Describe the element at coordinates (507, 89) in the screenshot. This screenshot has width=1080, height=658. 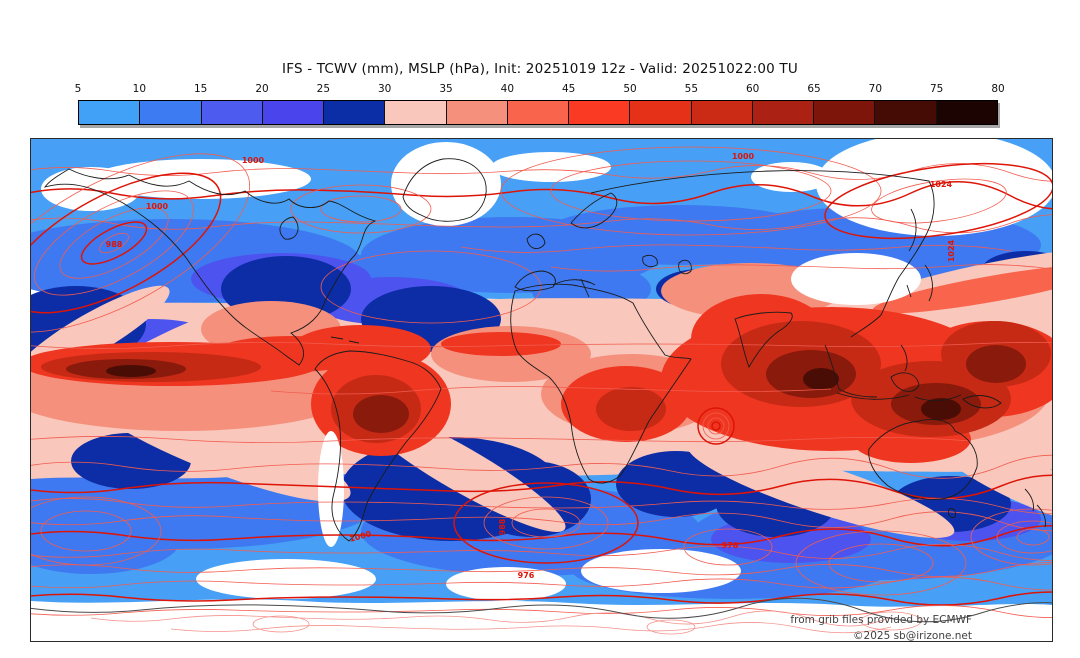
I see `colorbar-tick-label: 40` at that location.